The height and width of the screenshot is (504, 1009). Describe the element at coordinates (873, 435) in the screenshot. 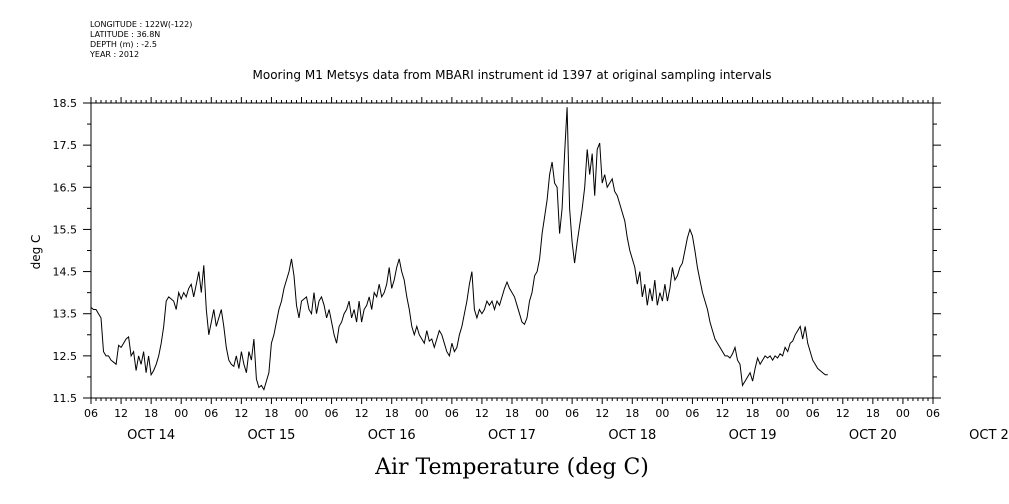

I see `x-day-label: OCT 20` at that location.